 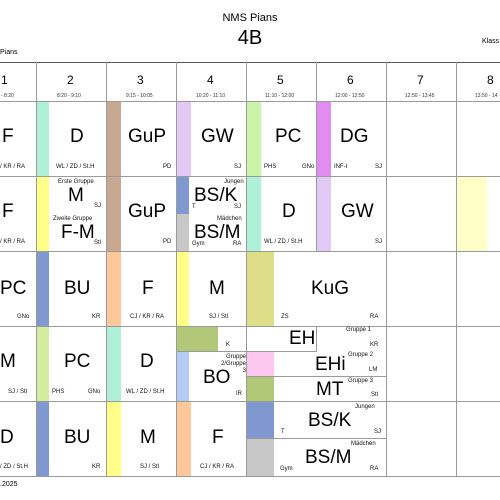 What do you see at coordinates (250, 38) in the screenshot?
I see `class-title: 4B` at bounding box center [250, 38].